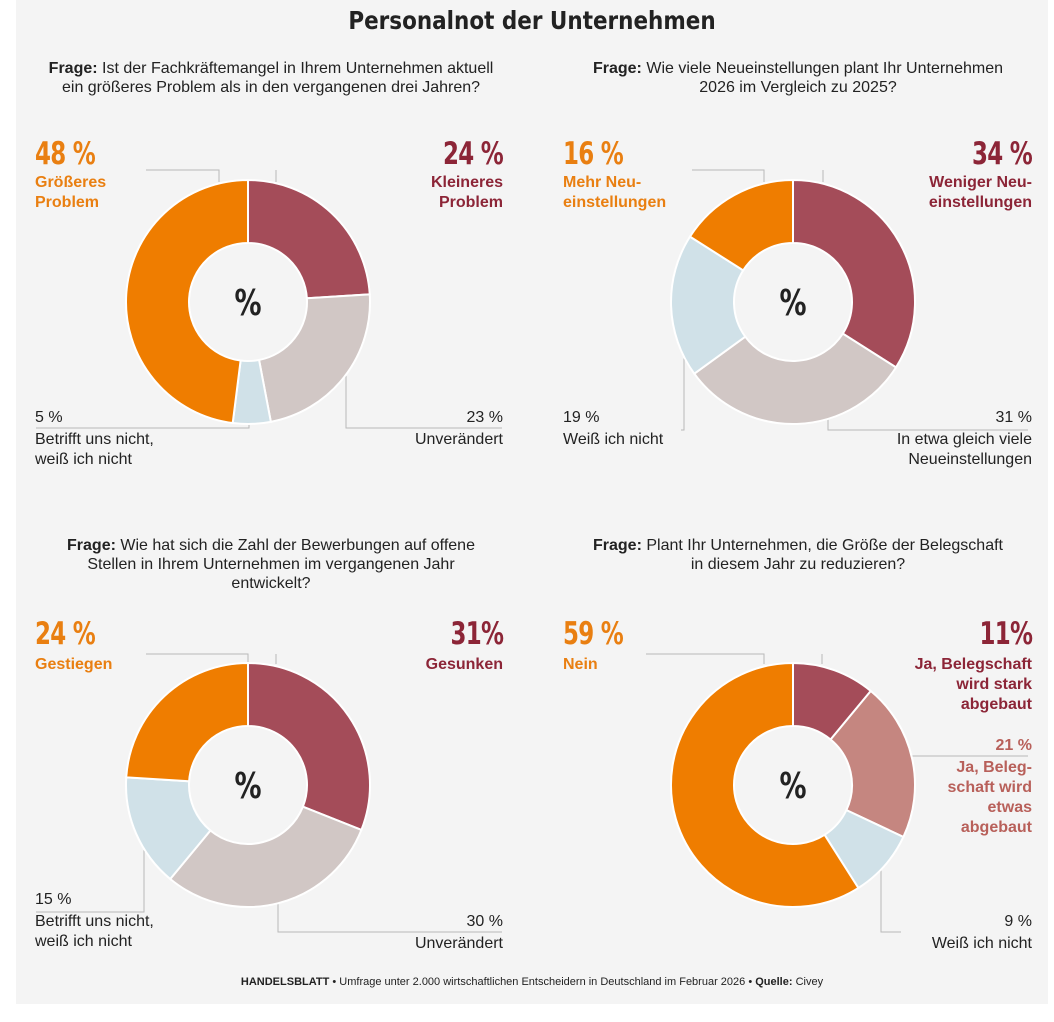  What do you see at coordinates (71, 192) in the screenshot?
I see `label-groesseres-problem: Größeres Problem` at bounding box center [71, 192].